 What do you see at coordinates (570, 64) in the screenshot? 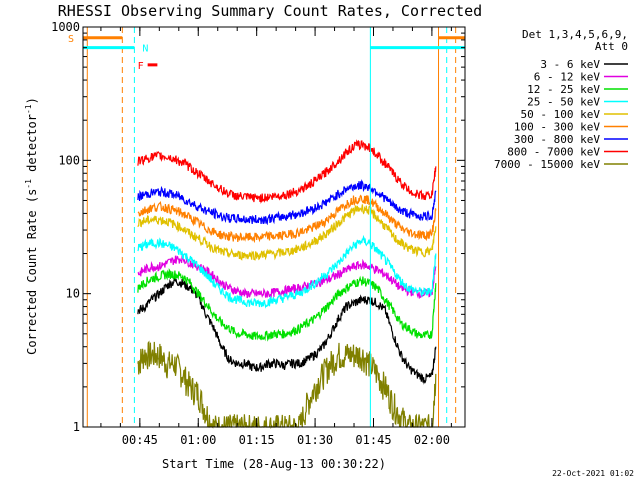
I see `legend-label: 3 - 6 keV` at bounding box center [570, 64].